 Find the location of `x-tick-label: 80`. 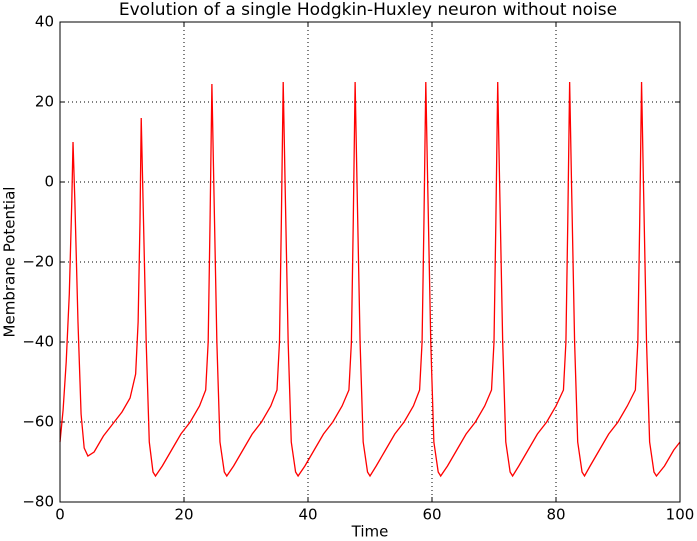

x-tick-label: 80 is located at coordinates (555, 515).